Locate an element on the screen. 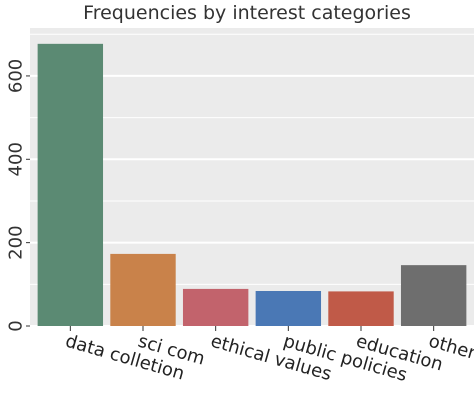 The image size is (474, 402). bar-ethical-values is located at coordinates (215, 307).